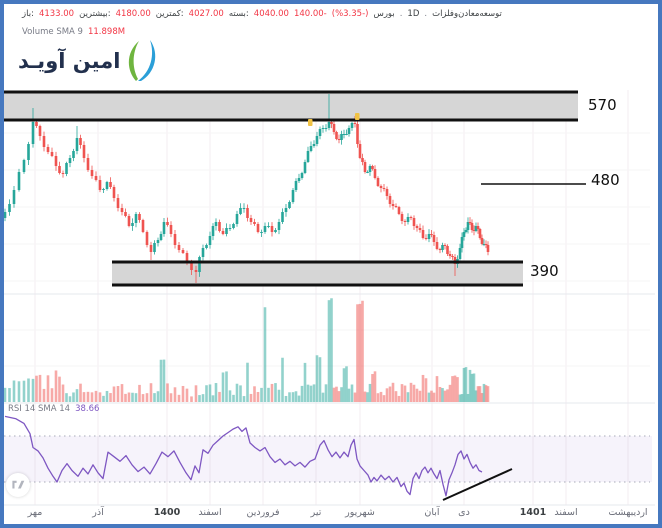 This screenshot has height=528, width=662. Describe the element at coordinates (56, 14) in the screenshot. I see `ohlc-segment-1: 4133.00` at that location.